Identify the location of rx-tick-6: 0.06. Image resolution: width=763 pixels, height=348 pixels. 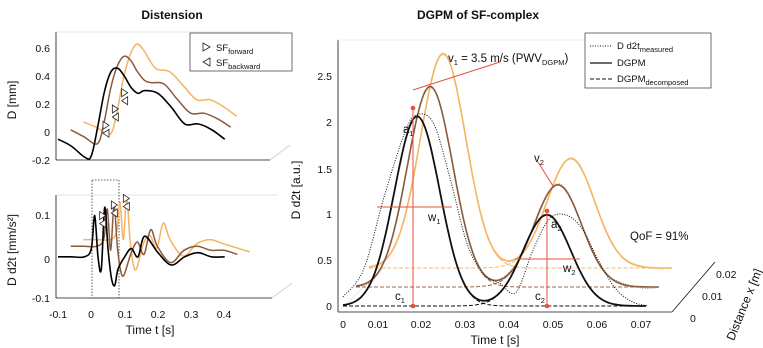
(597, 325).